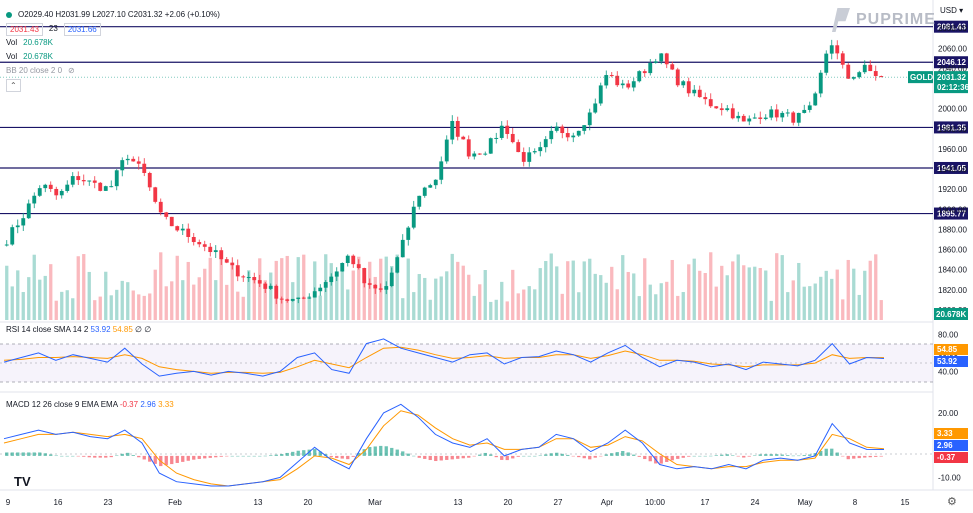  What do you see at coordinates (952, 10) in the screenshot?
I see `currency-selector: USD ▾` at bounding box center [952, 10].